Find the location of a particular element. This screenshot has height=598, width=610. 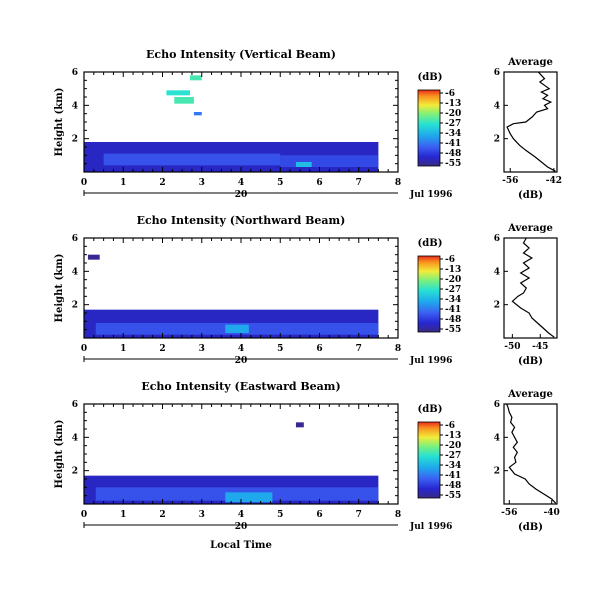

average-panel: Average 2 4 6 -56 -40(dB) is located at coordinates (527, 461).